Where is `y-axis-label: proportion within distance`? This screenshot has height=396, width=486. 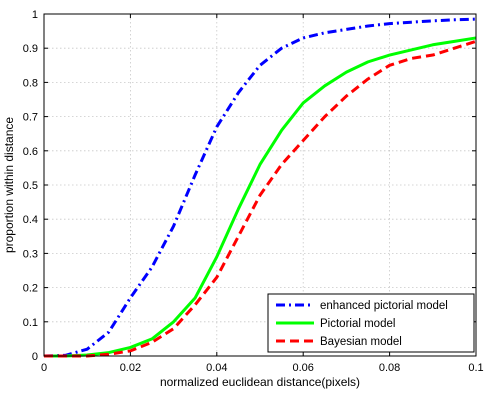 y-axis-label: proportion within distance is located at coordinates (9, 185).